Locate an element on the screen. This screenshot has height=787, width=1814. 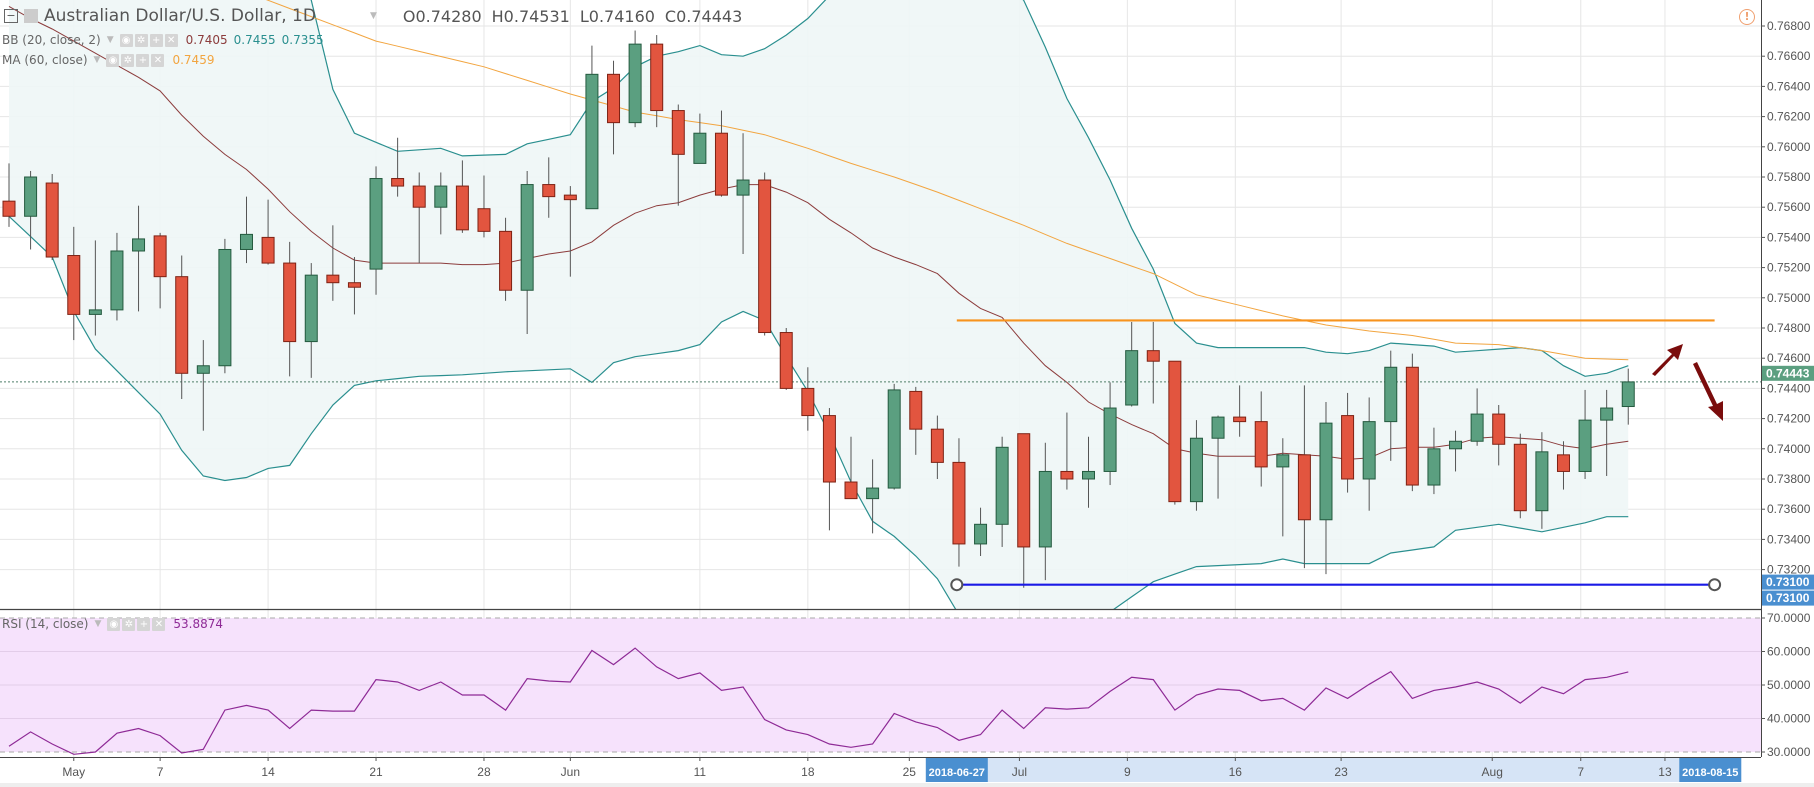
selected-range is located at coordinates (1333, 770).